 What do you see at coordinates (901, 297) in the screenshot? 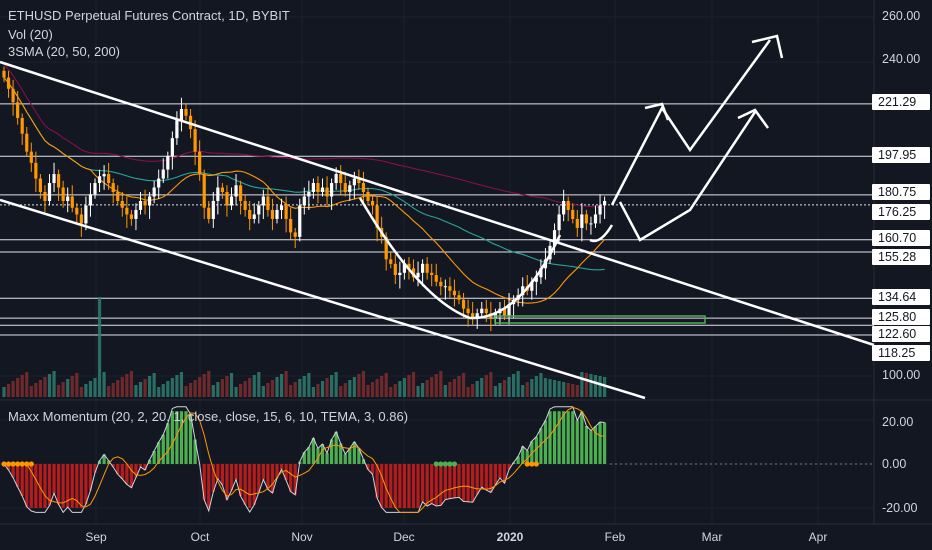
I see `level-label: 134.64` at bounding box center [901, 297].